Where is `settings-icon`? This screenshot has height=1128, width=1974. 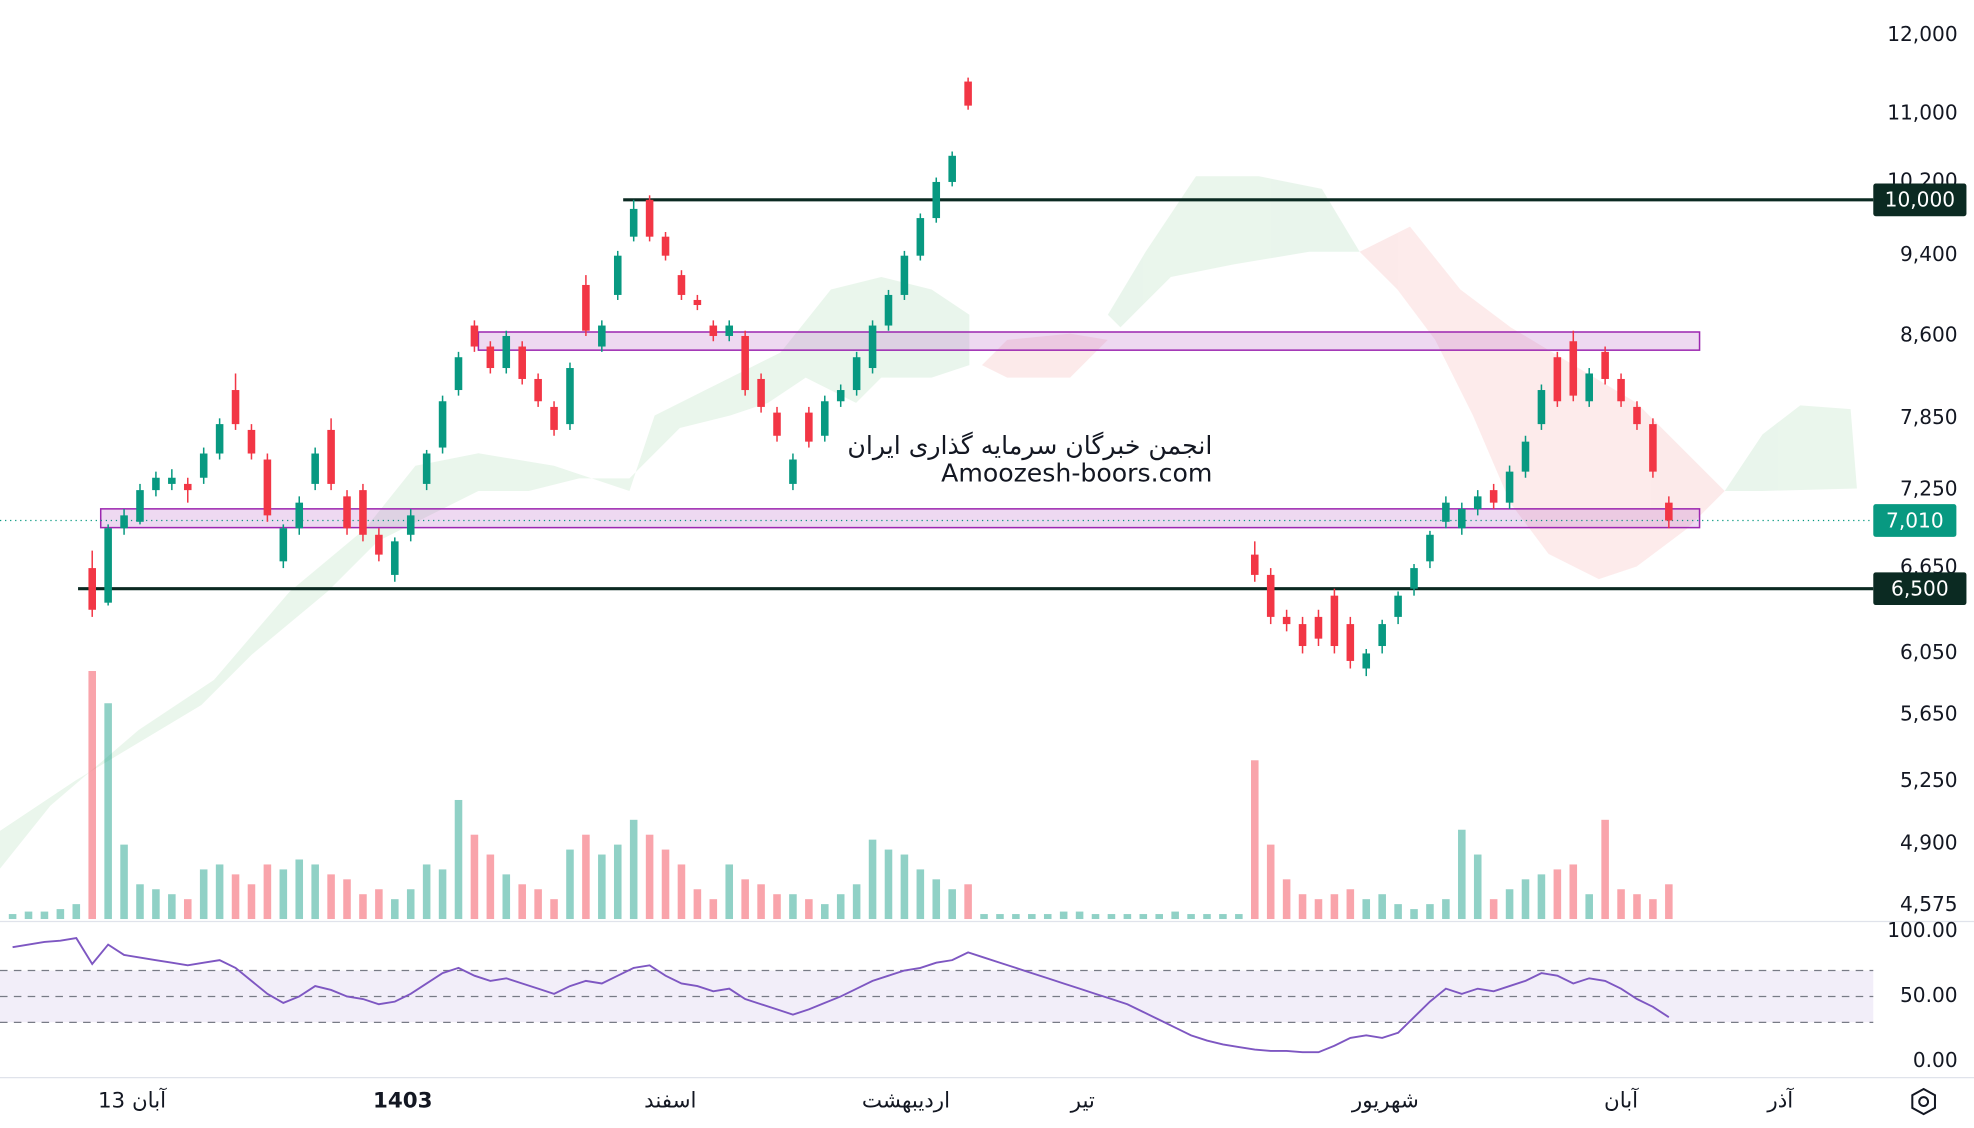
settings-icon is located at coordinates (1923, 1101).